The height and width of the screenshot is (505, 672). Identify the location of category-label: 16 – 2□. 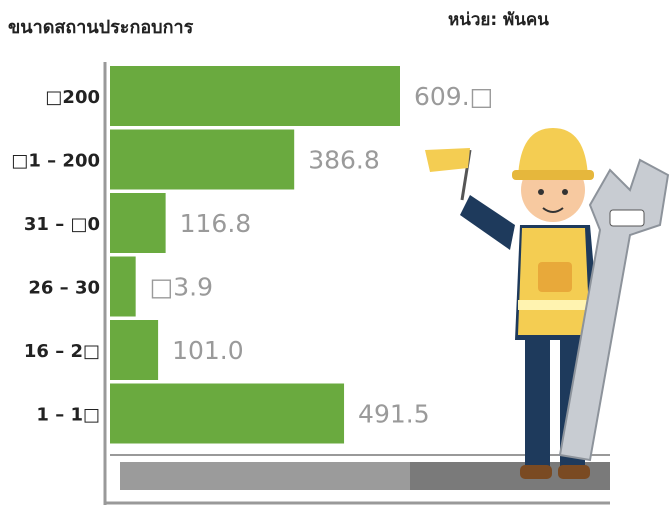
(62, 351).